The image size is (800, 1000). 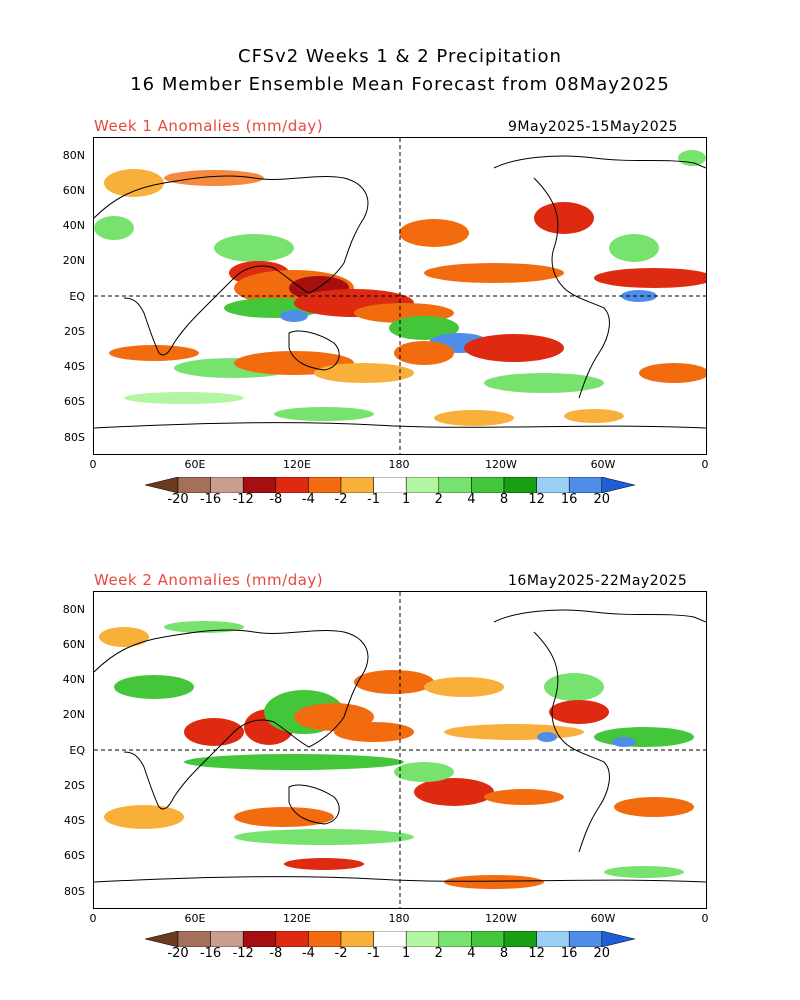 What do you see at coordinates (501, 464) in the screenshot?
I see `week1-lon-tick: 120W` at bounding box center [501, 464].